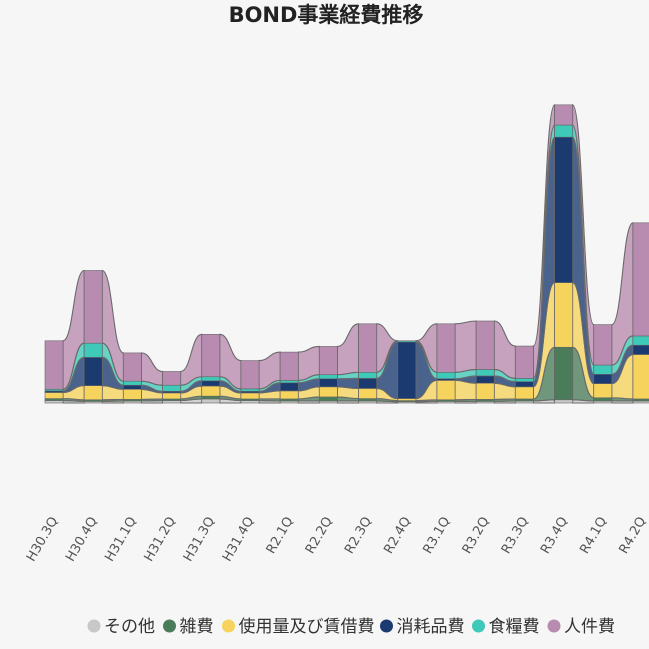 This screenshot has width=649, height=649. What do you see at coordinates (199, 540) in the screenshot?
I see `x-tick-label: H31.3Q` at bounding box center [199, 540].